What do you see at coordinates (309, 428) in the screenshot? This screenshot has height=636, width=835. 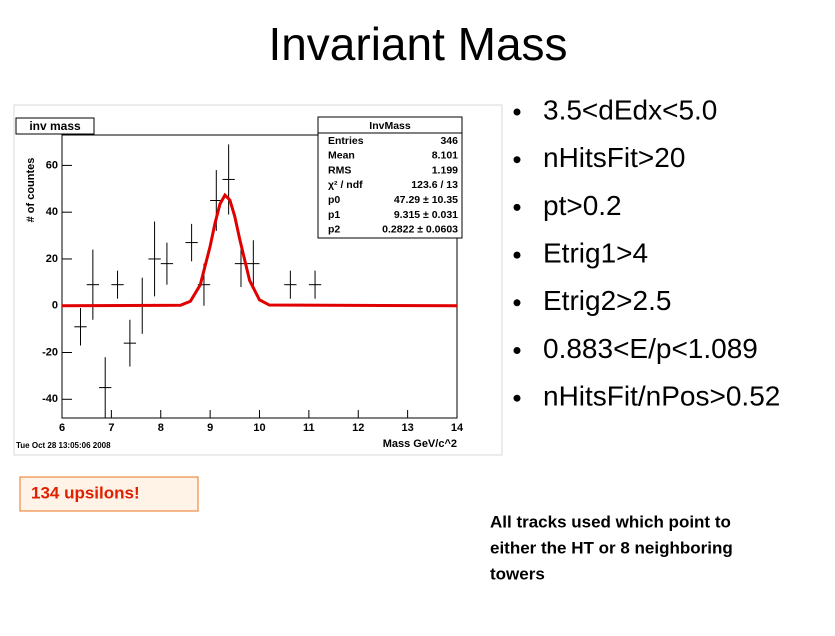 I see `x-tick-label: 11` at bounding box center [309, 428].